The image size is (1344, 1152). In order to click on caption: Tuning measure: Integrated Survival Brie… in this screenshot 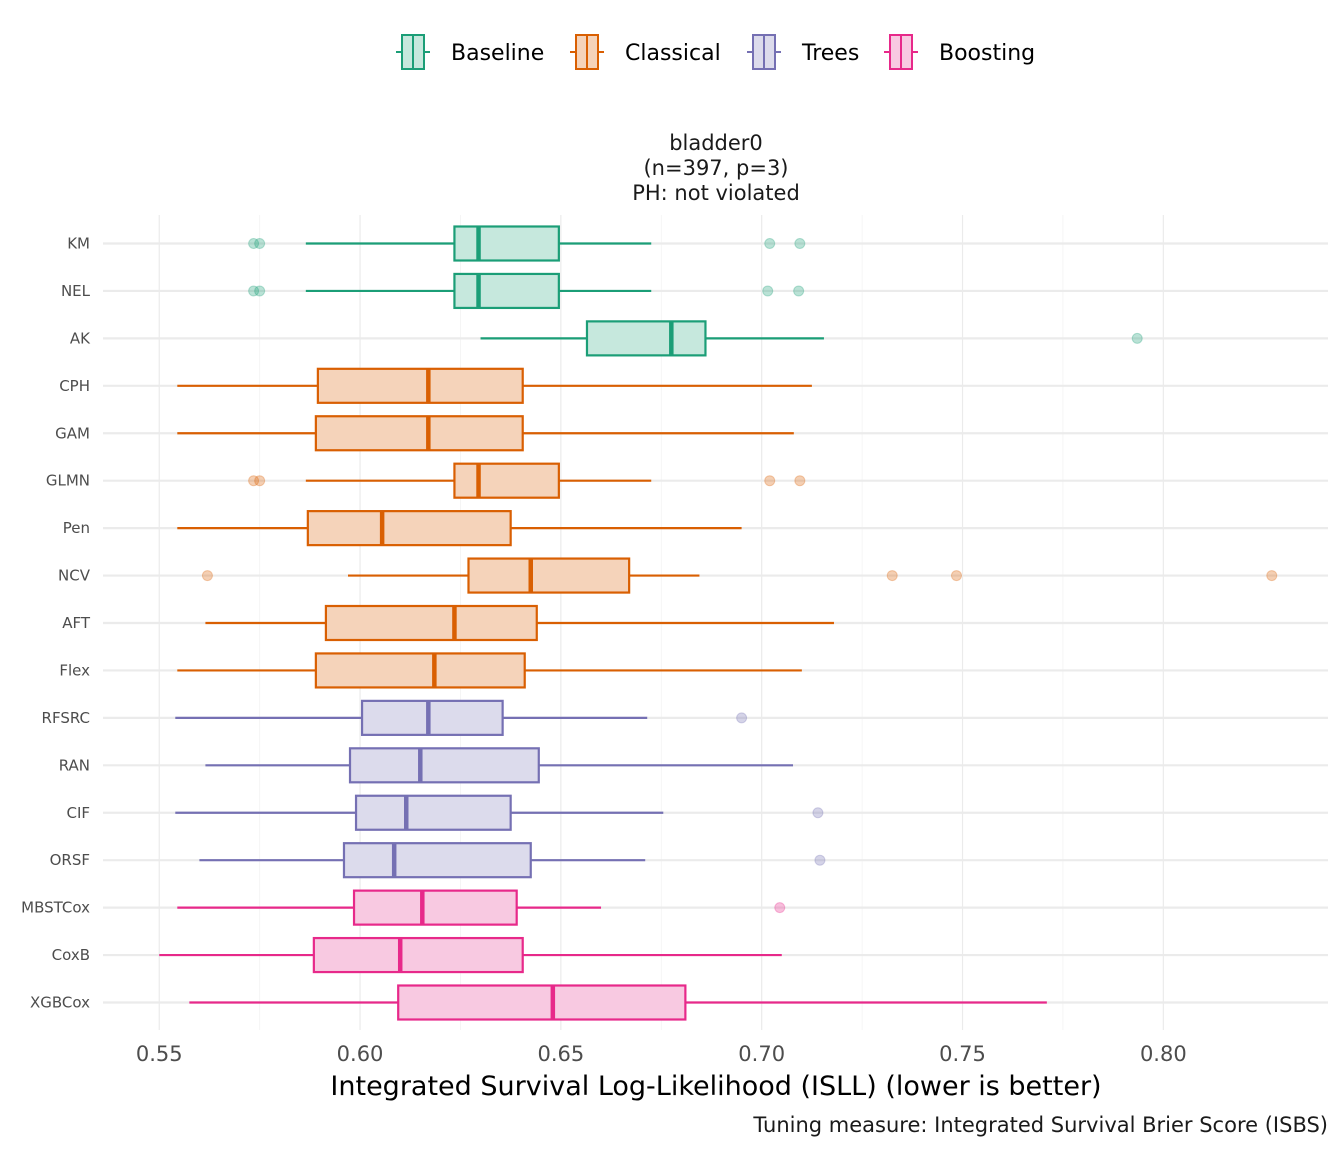, I will do `click(1040, 1125)`.